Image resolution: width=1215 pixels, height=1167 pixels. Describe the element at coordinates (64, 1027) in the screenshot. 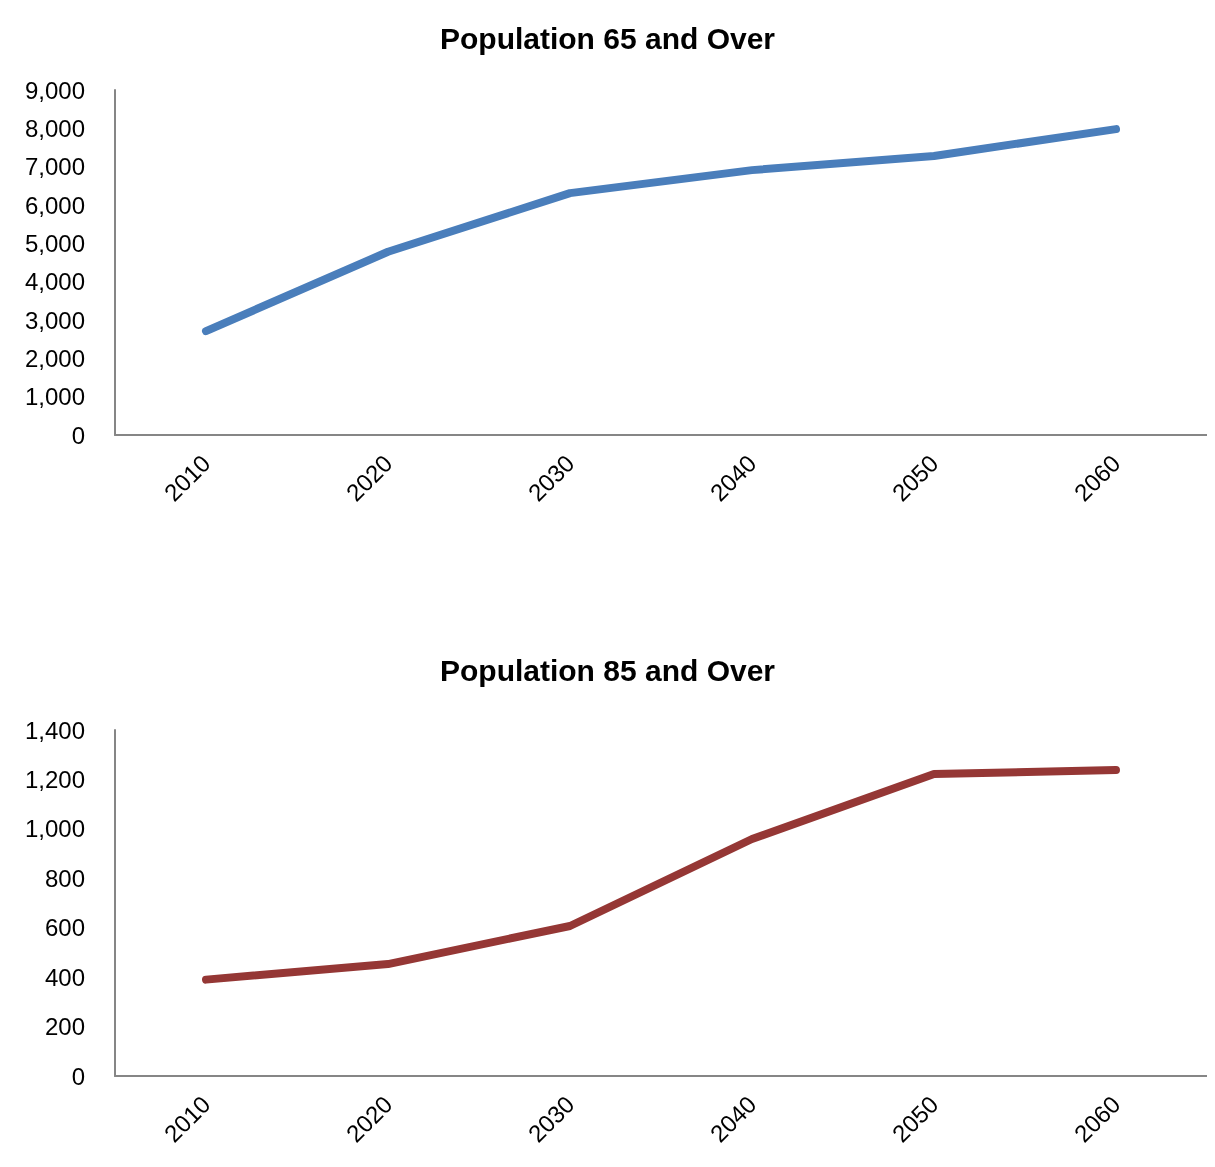

I see `y-tick-label: 200` at that location.